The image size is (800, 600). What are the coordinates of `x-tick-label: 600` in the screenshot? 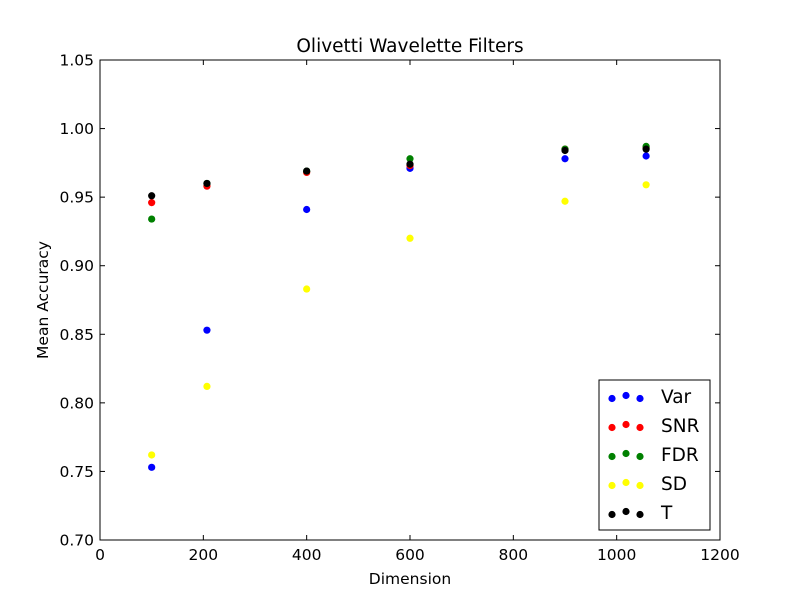 It's located at (410, 555).